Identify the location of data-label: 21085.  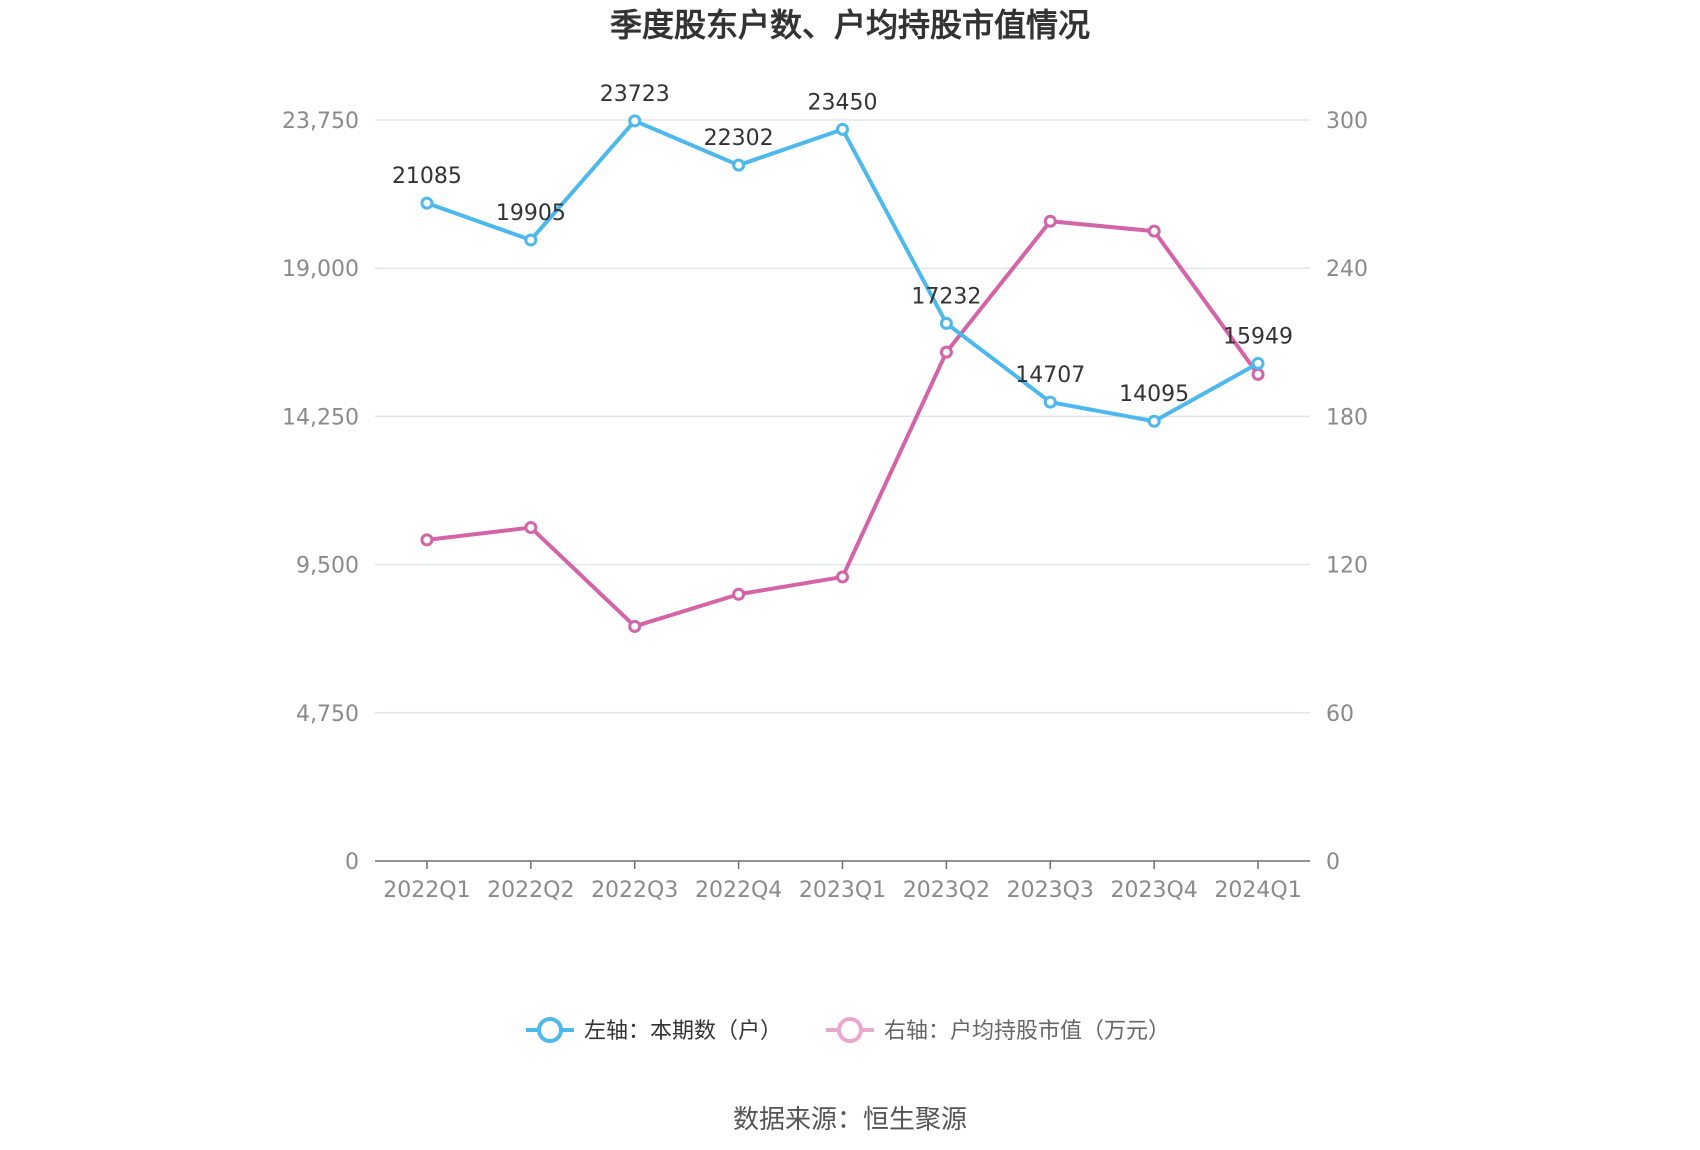
(427, 176).